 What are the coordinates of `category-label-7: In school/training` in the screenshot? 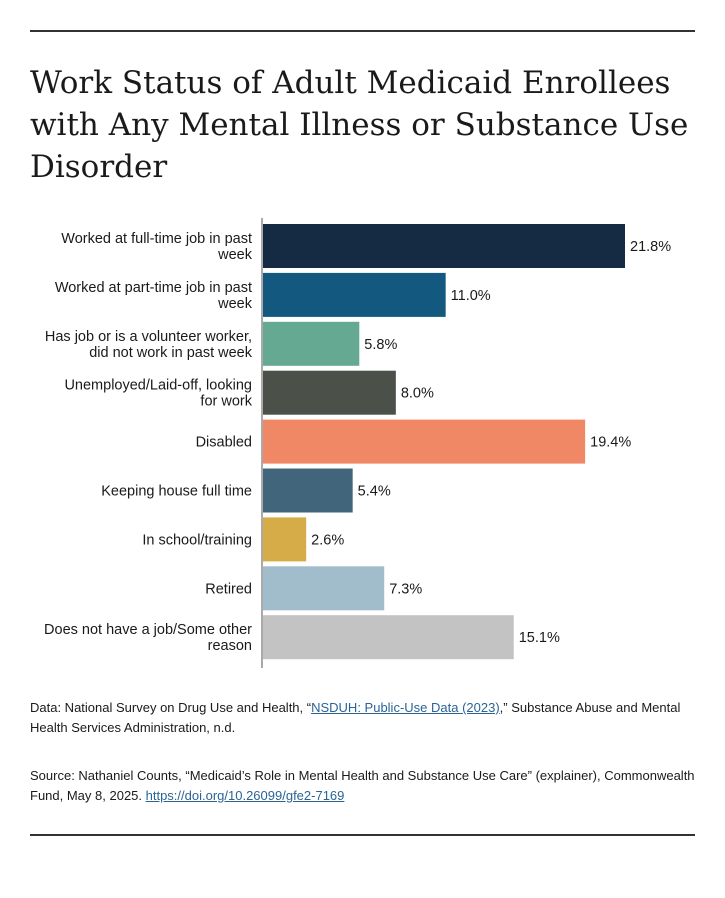 It's located at (197, 540).